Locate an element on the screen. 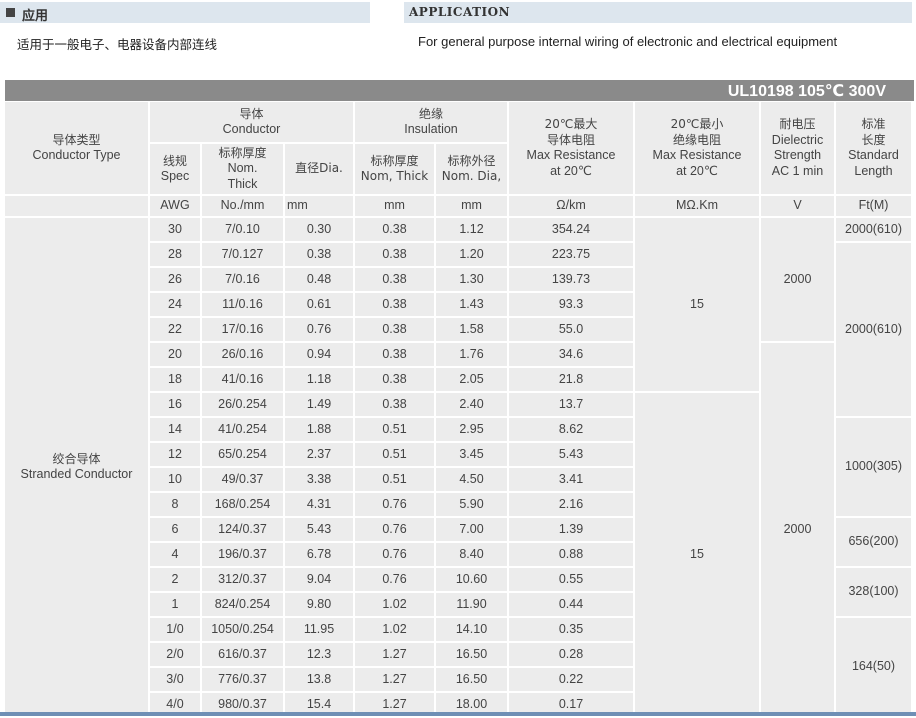 This screenshot has width=916, height=718. stranding-cell: 312/0.37 is located at coordinates (242, 579).